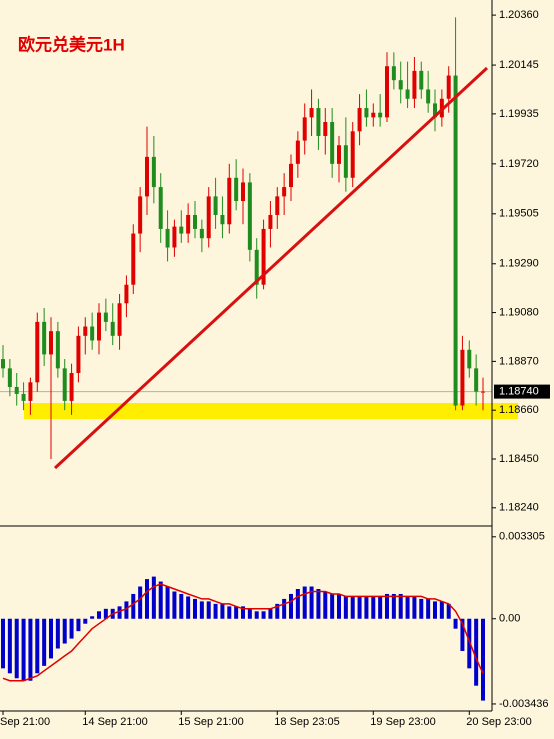 The height and width of the screenshot is (739, 554). Describe the element at coordinates (498, 722) in the screenshot. I see `x-tick-label: 20 Sep 23:00` at that location.